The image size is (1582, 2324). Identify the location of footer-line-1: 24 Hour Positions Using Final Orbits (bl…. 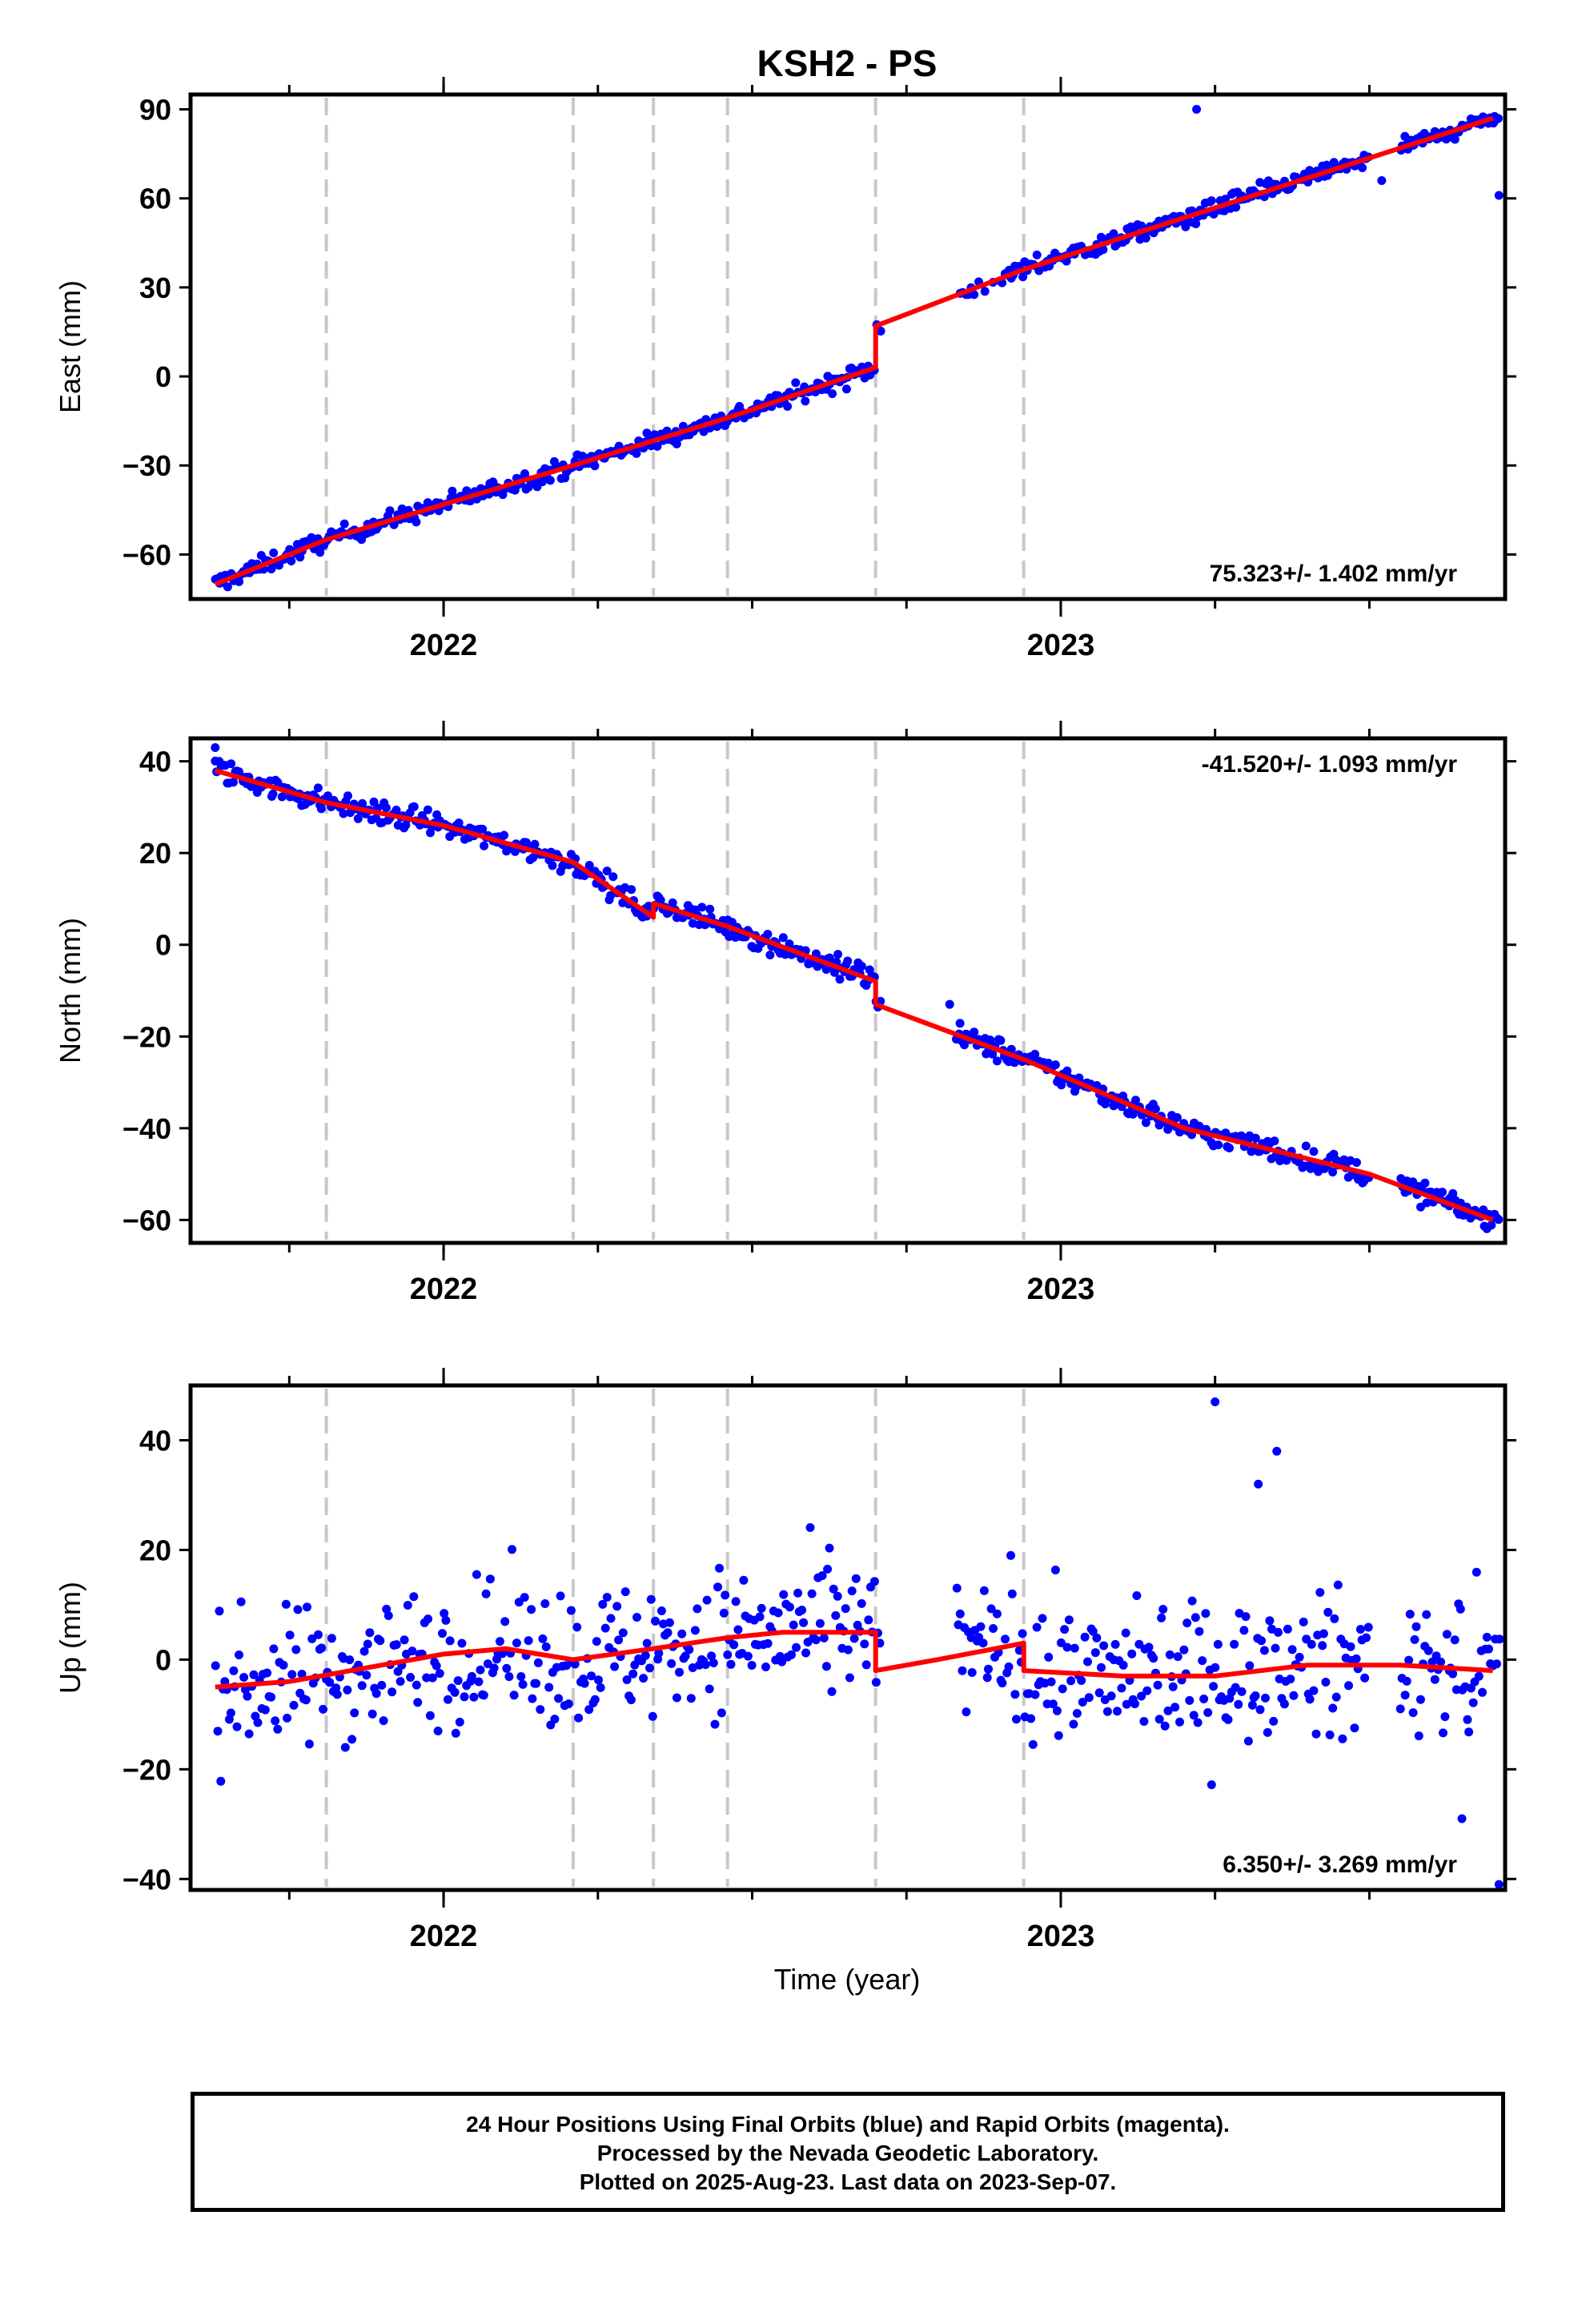
(848, 2124).